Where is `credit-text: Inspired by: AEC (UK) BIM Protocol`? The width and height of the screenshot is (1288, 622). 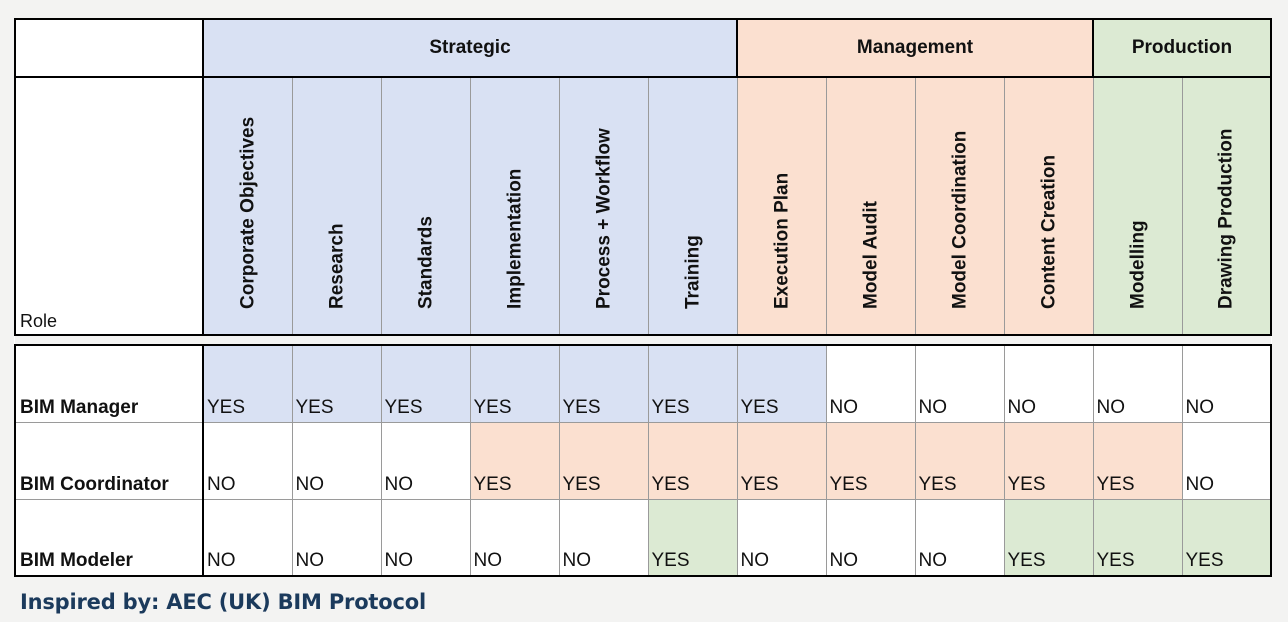
credit-text: Inspired by: AEC (UK) BIM Protocol is located at coordinates (223, 602).